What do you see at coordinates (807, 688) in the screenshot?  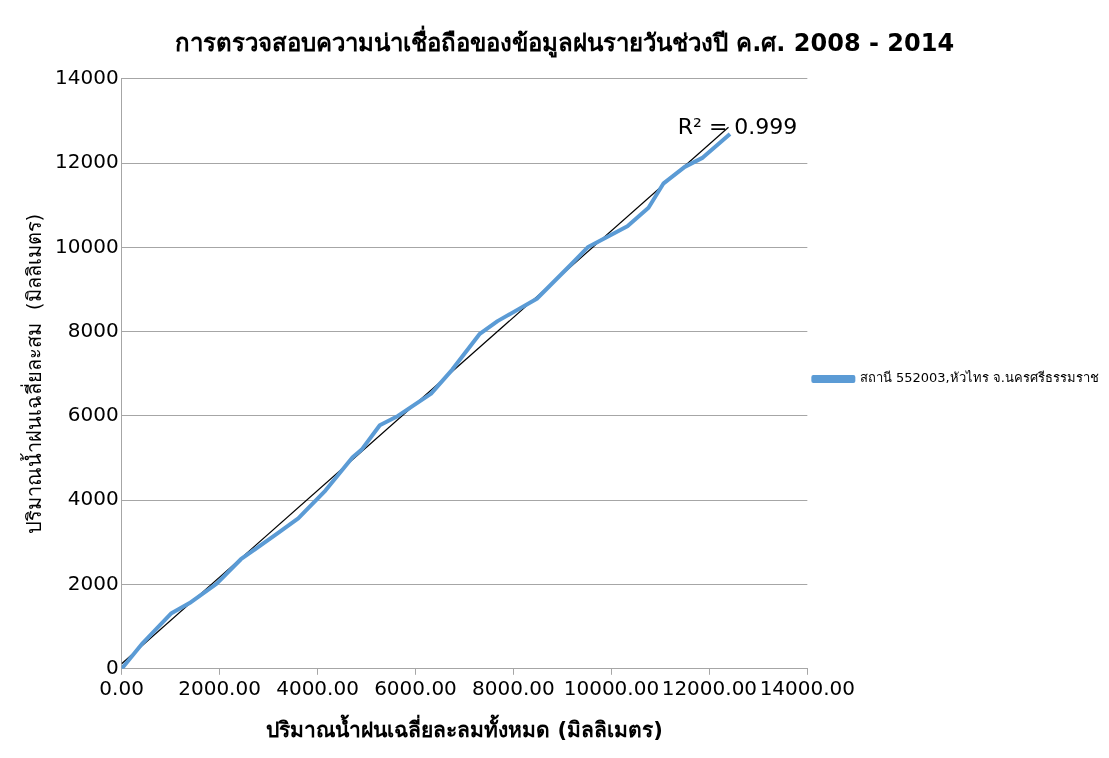 I see `x-tick-label: 14000.00` at bounding box center [807, 688].